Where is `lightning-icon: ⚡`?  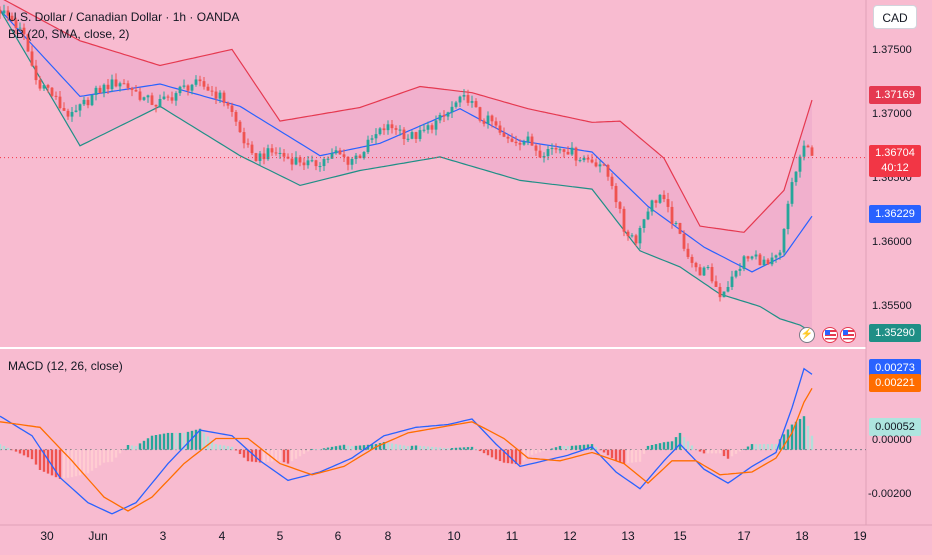
lightning-icon: ⚡ is located at coordinates (807, 335).